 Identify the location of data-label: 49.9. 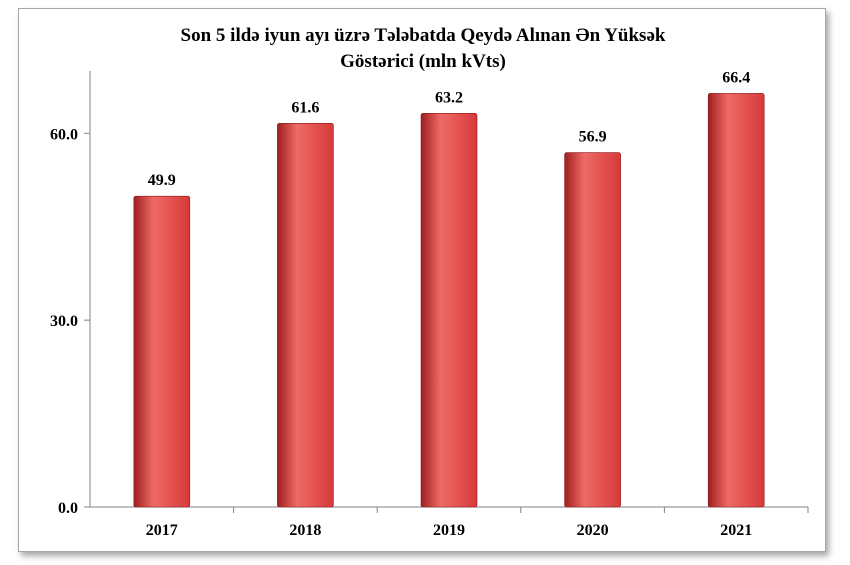
(162, 180).